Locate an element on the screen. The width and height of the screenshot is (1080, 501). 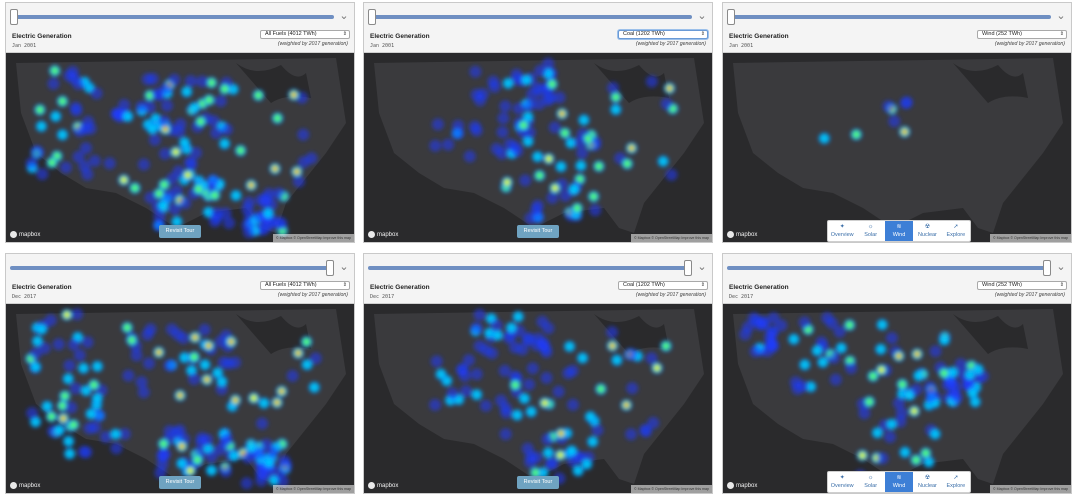
mapbox-label: mapbox is located at coordinates (30, 234).